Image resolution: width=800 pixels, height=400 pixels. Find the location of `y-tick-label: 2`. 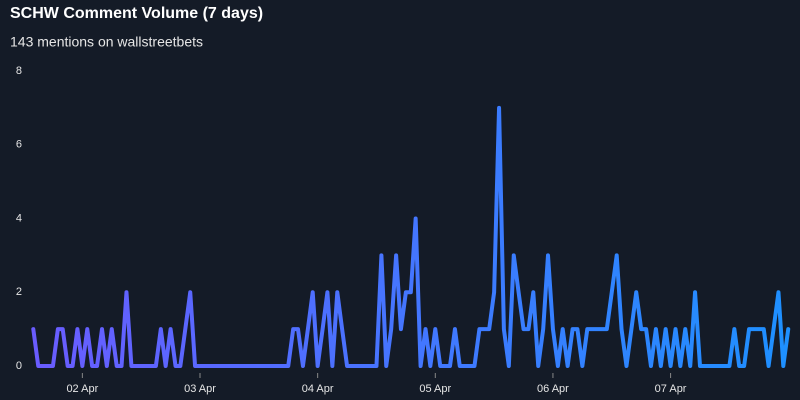

y-tick-label: 2 is located at coordinates (19, 292).